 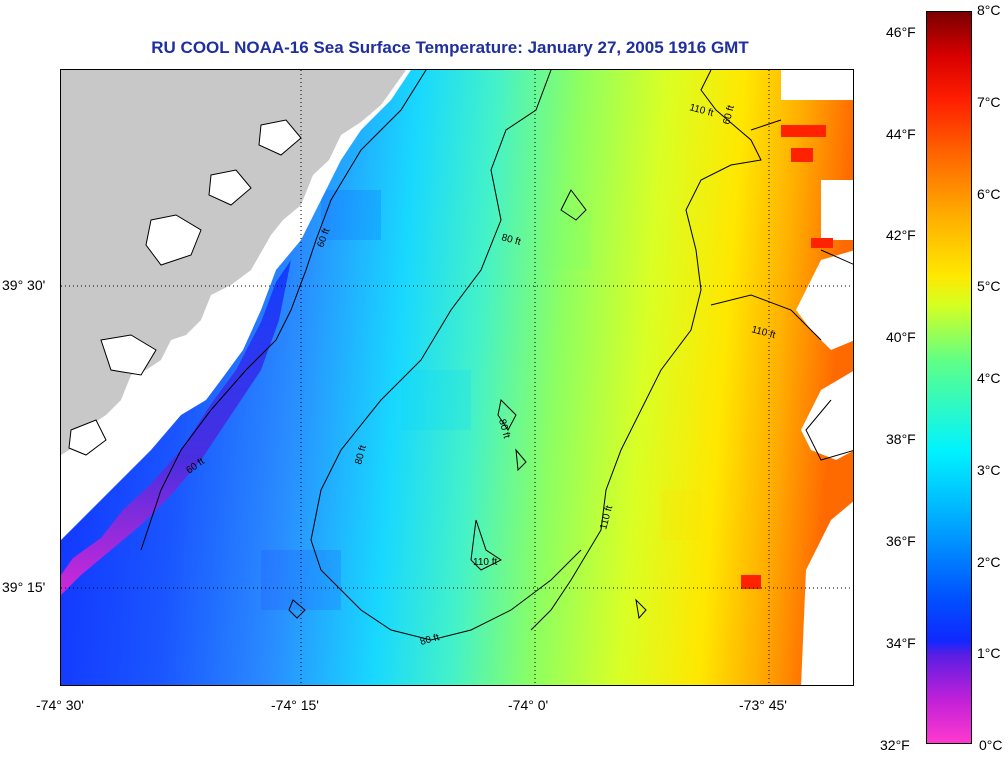 I want to click on contour-label-60ft-3: 60 ft, so click(x=729, y=115).